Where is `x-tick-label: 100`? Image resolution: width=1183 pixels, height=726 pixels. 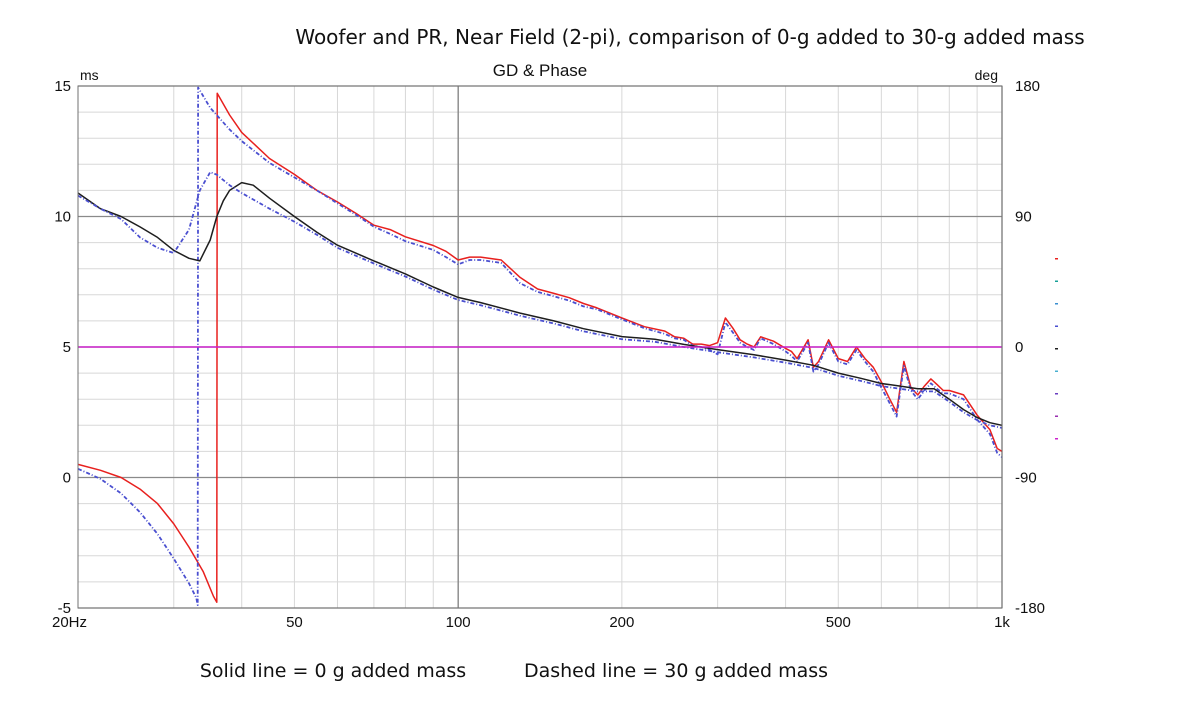
x-tick-label: 100 is located at coordinates (458, 622).